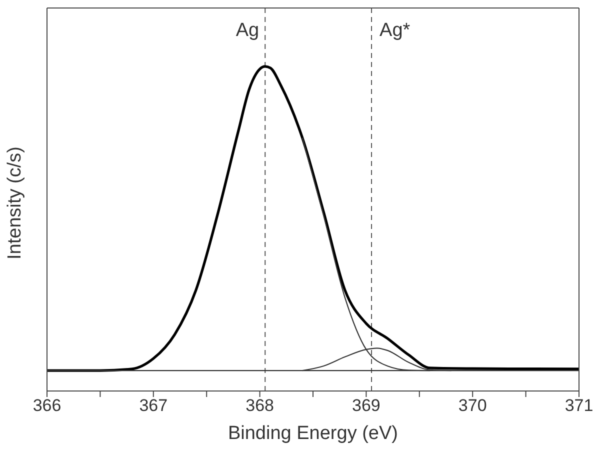 Image resolution: width=595 pixels, height=449 pixels. I want to click on ref-line-label: Ag, so click(248, 30).